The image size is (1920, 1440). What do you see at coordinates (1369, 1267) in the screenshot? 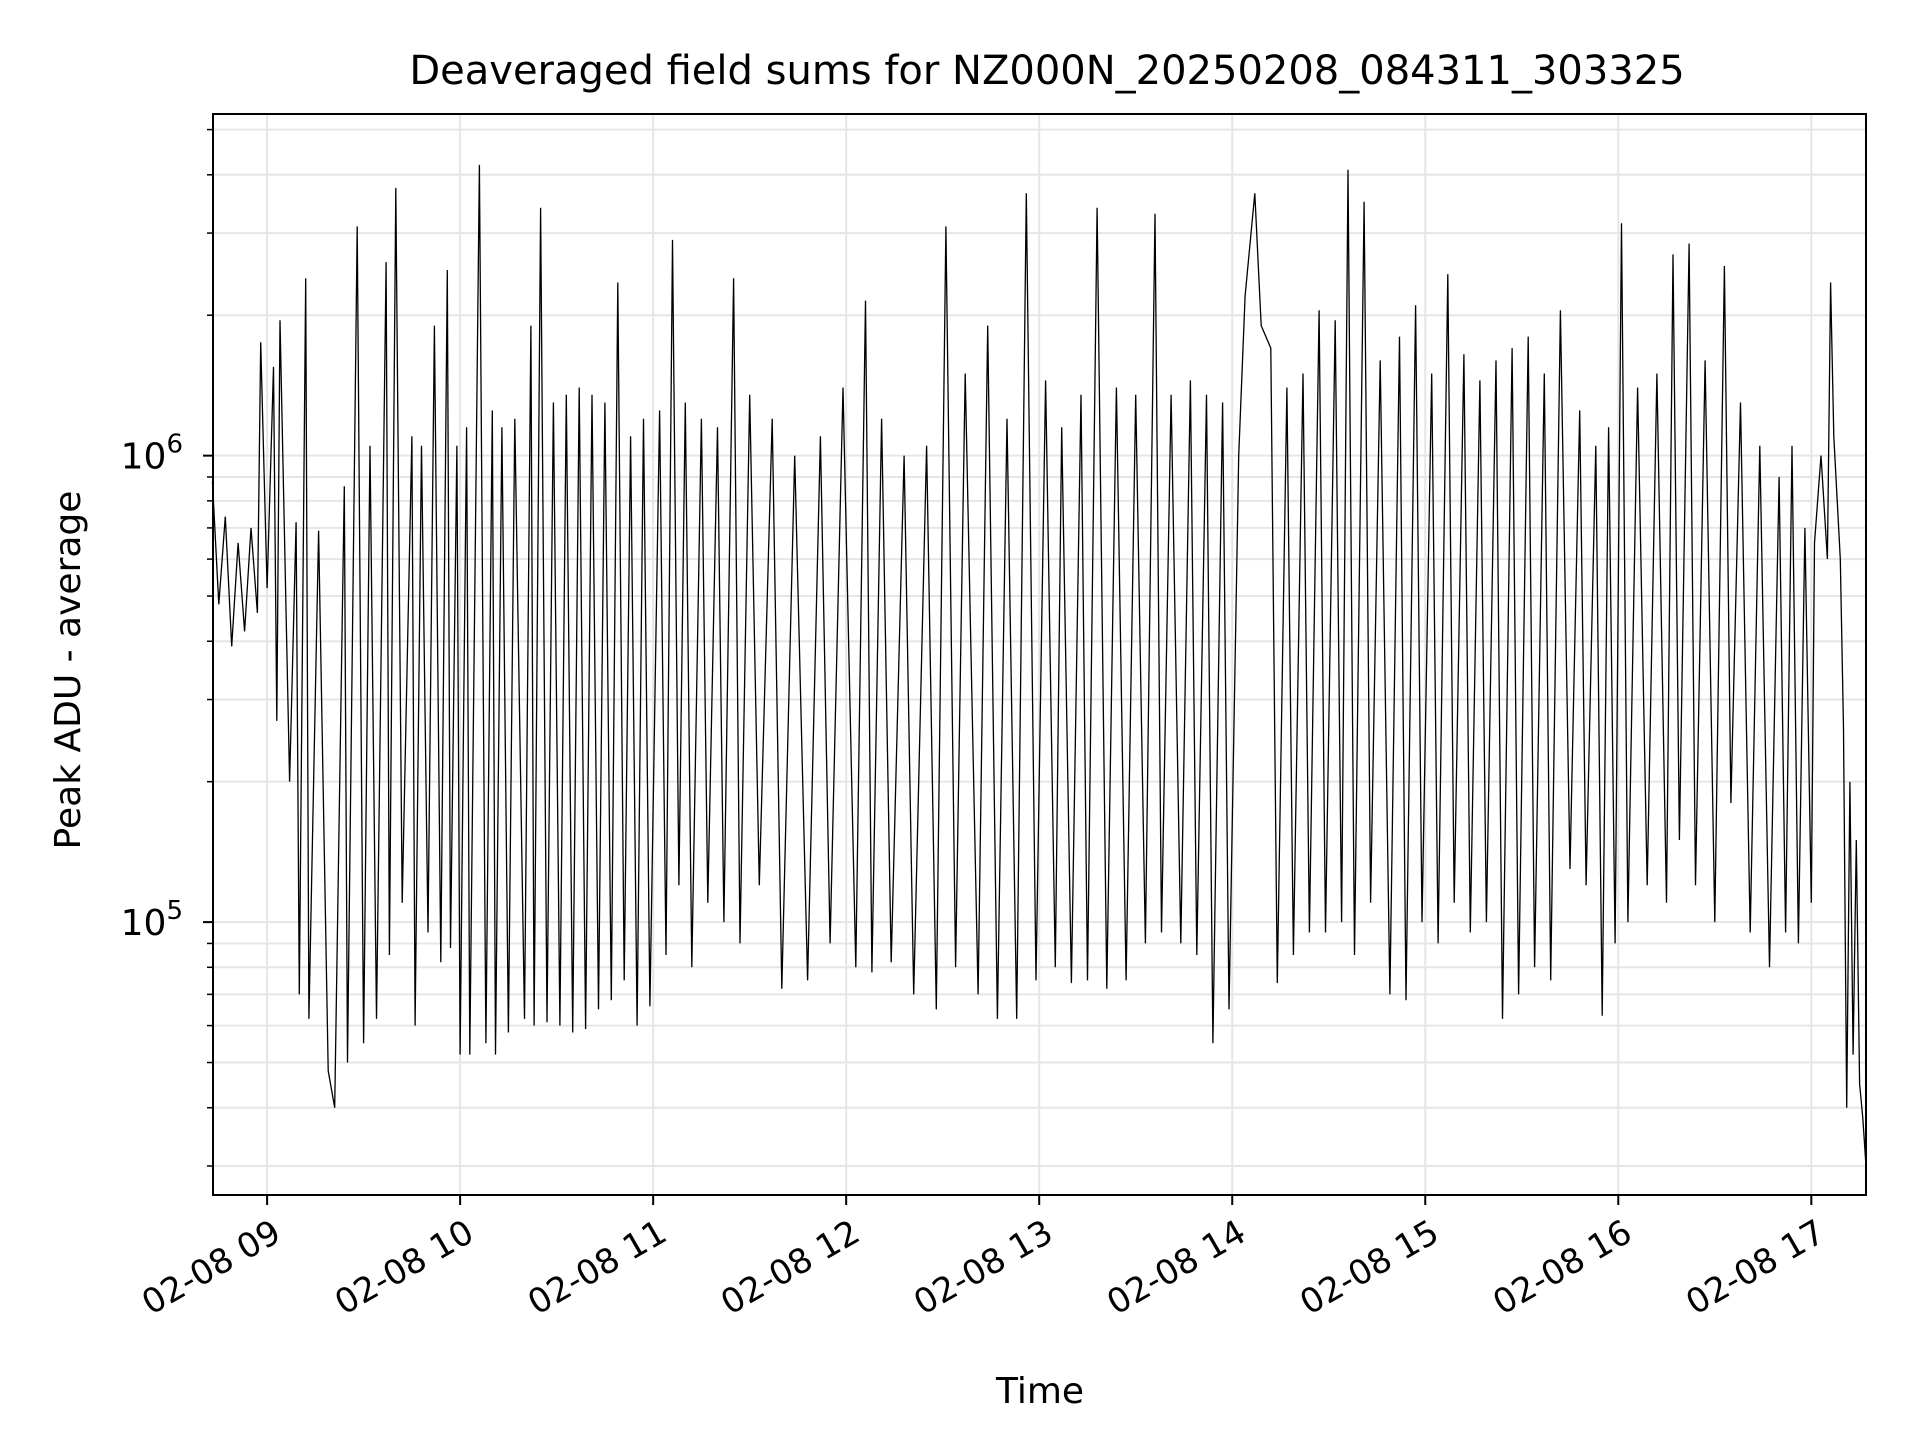
I see `x-tick-label: 02-08 15` at bounding box center [1369, 1267].